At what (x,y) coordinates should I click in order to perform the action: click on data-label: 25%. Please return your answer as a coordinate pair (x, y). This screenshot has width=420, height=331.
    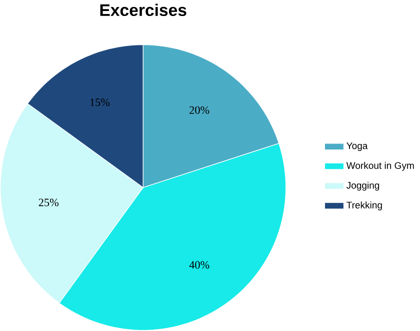
    Looking at the image, I should click on (48, 202).